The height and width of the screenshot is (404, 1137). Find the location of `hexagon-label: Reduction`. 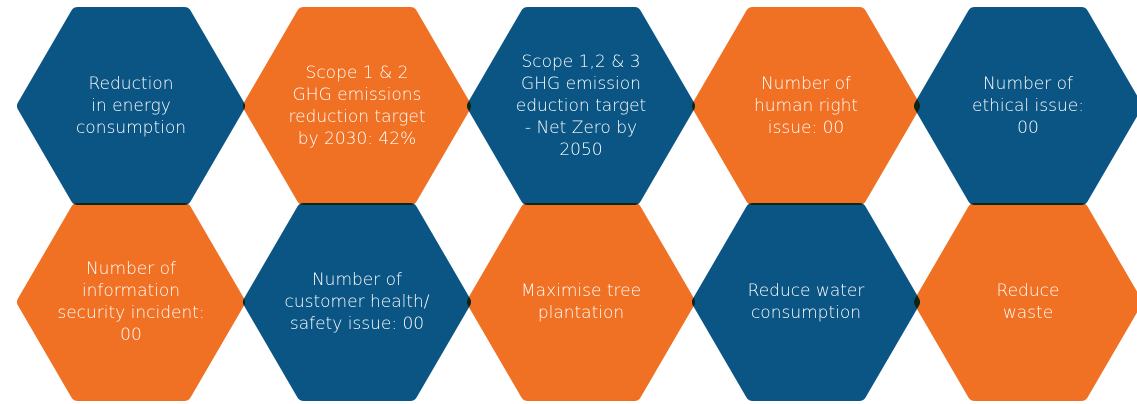

hexagon-label: Reduction is located at coordinates (131, 84).